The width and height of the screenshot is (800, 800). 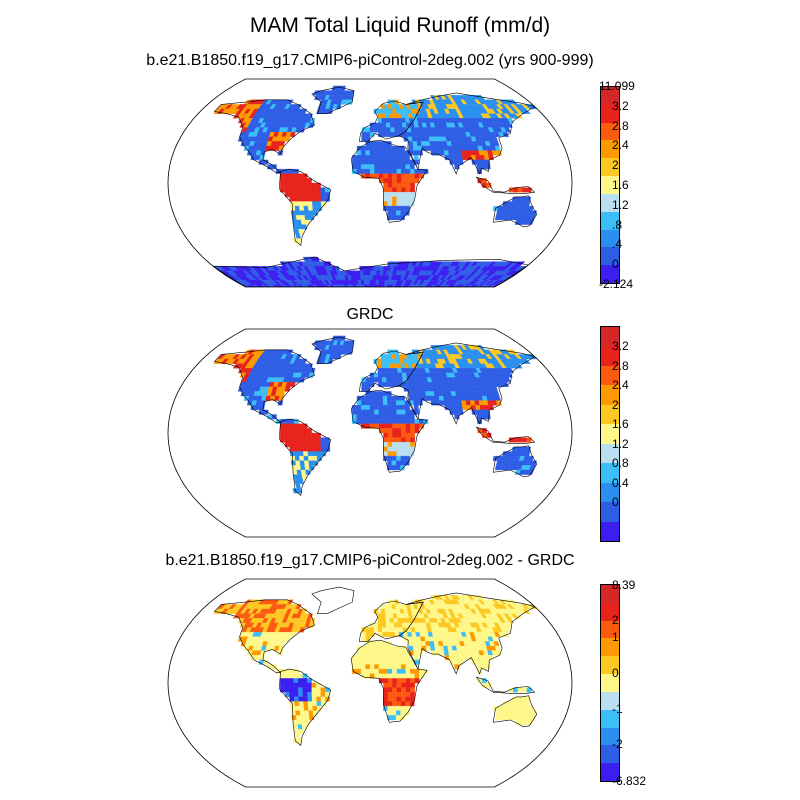 What do you see at coordinates (617, 244) in the screenshot?
I see `colorbar-label: .4` at bounding box center [617, 244].